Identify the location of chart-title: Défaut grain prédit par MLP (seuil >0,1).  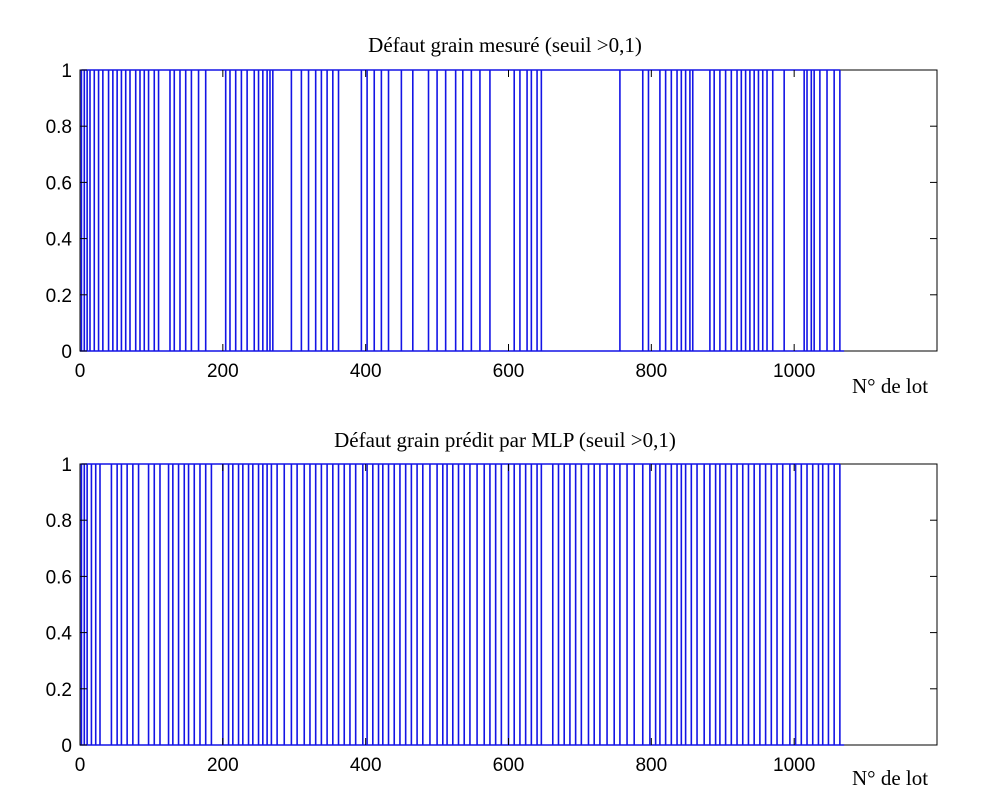
(505, 440).